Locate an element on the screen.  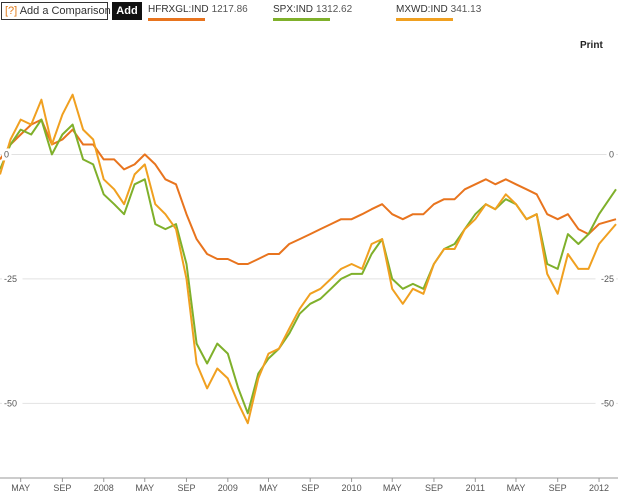
x-tick-label: 2010 is located at coordinates (352, 488).